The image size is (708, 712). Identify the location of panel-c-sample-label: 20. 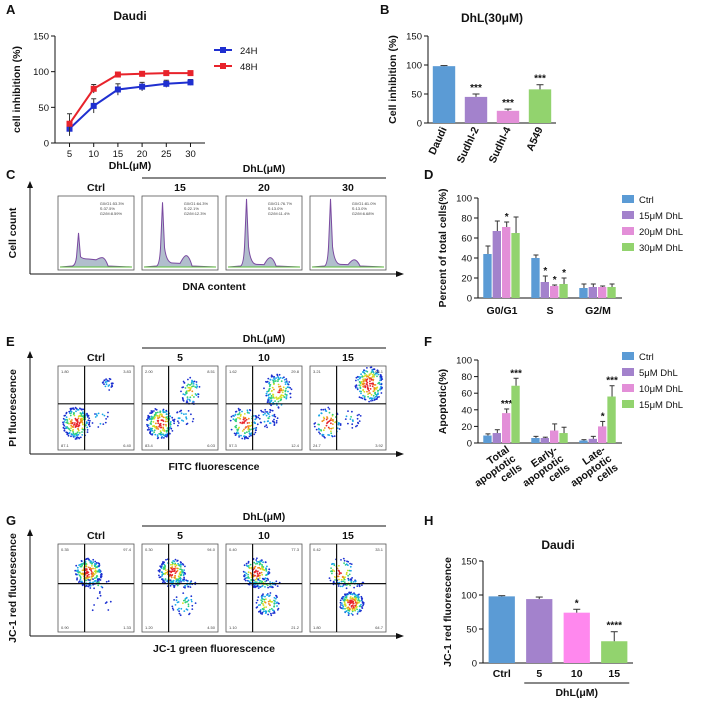
(264, 188).